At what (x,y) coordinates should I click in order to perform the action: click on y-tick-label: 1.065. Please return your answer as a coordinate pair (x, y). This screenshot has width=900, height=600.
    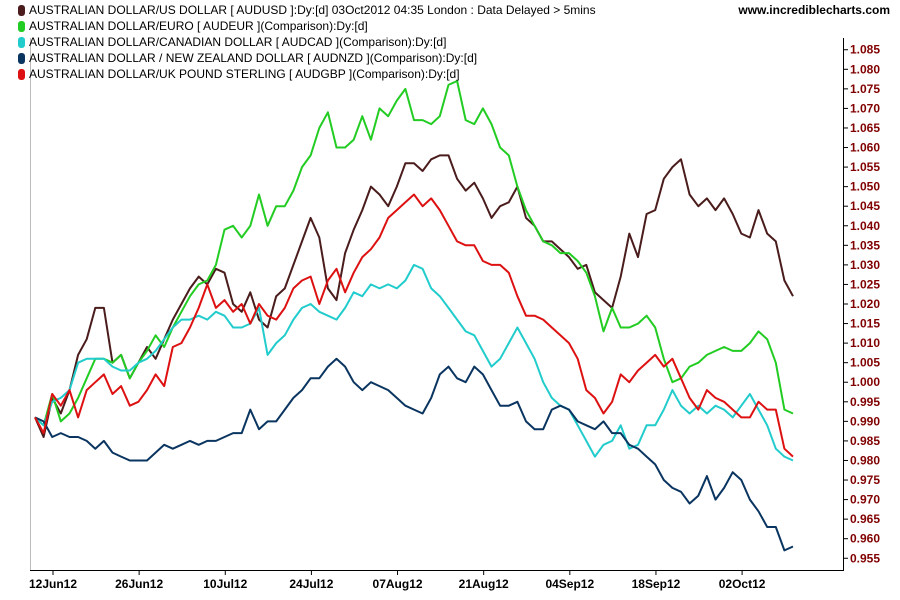
    Looking at the image, I should click on (865, 128).